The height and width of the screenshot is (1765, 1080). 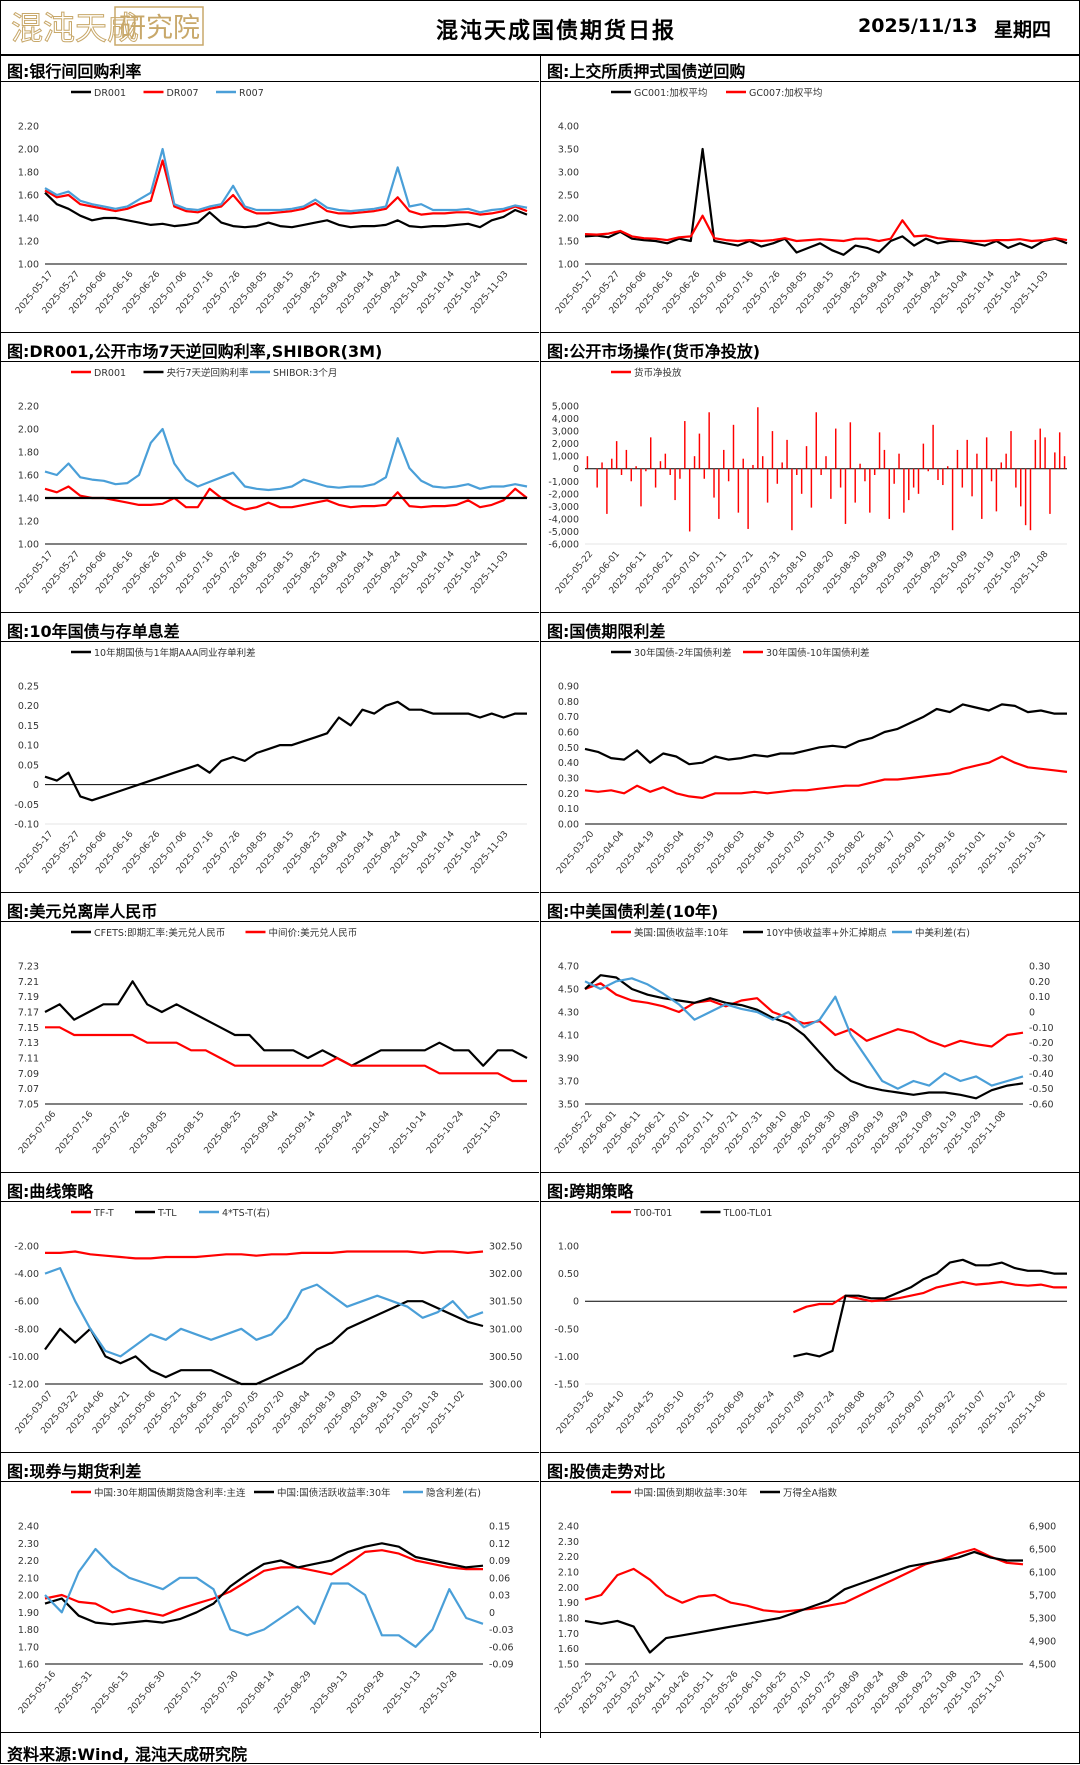 I want to click on y-tick-label: 0, so click(x=576, y=1302).